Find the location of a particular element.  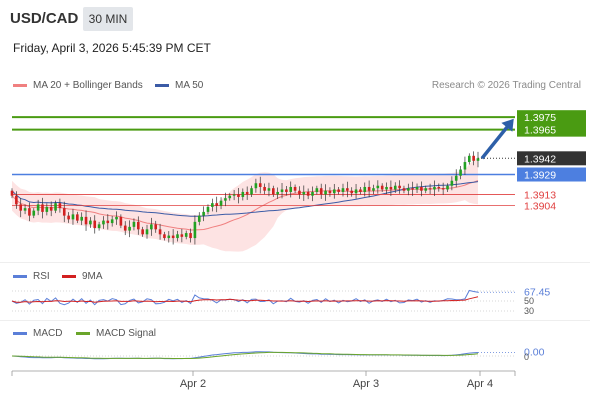

rsi-ma-line is located at coordinates (245, 299).